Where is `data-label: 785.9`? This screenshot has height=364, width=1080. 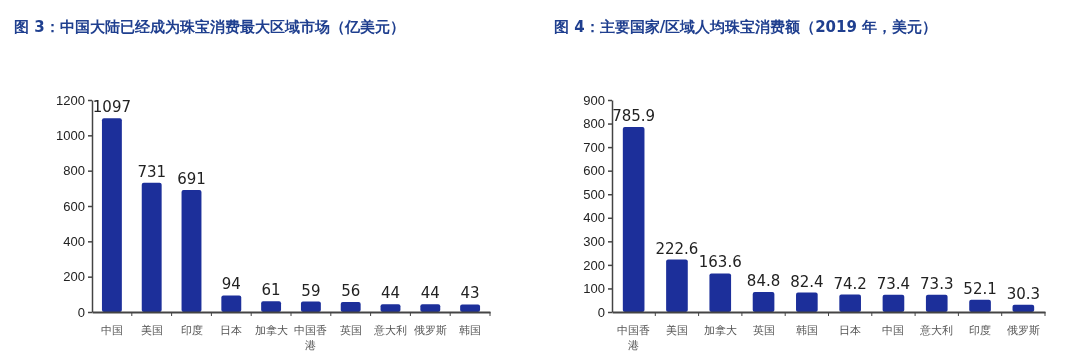 data-label: 785.9 is located at coordinates (634, 115).